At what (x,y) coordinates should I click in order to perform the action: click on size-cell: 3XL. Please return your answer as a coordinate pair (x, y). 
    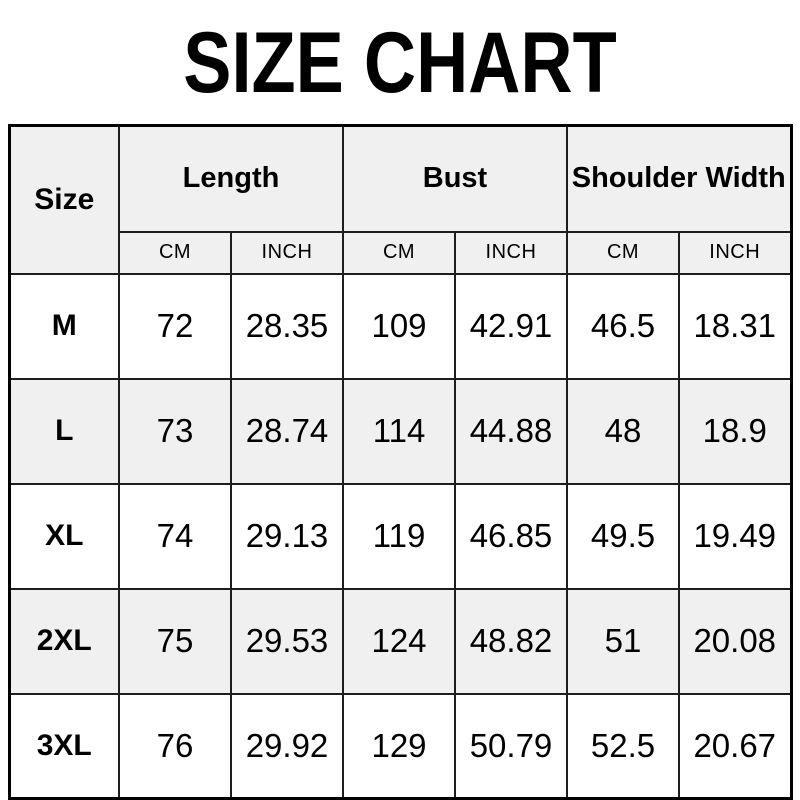
    Looking at the image, I should click on (64, 746).